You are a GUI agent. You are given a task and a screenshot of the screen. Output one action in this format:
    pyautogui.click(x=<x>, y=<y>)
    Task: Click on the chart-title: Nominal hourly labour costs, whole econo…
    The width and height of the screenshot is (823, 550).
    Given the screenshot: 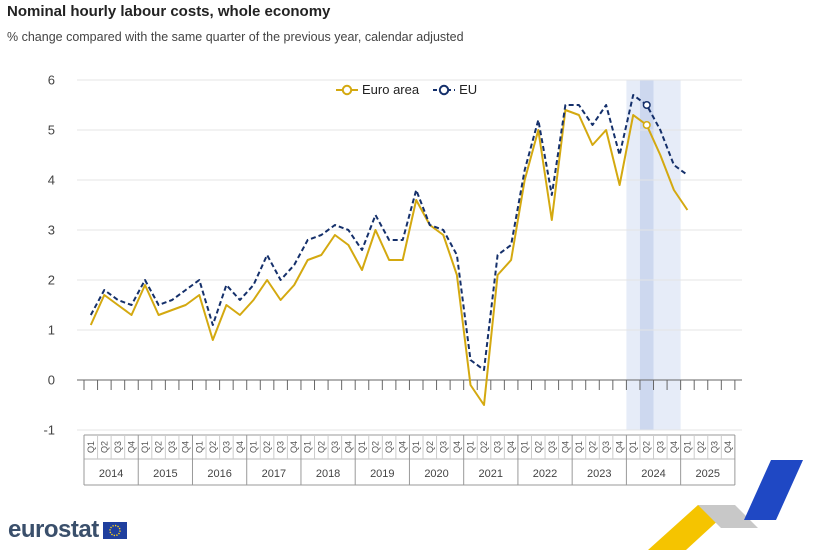 What is the action you would take?
    pyautogui.click(x=169, y=11)
    